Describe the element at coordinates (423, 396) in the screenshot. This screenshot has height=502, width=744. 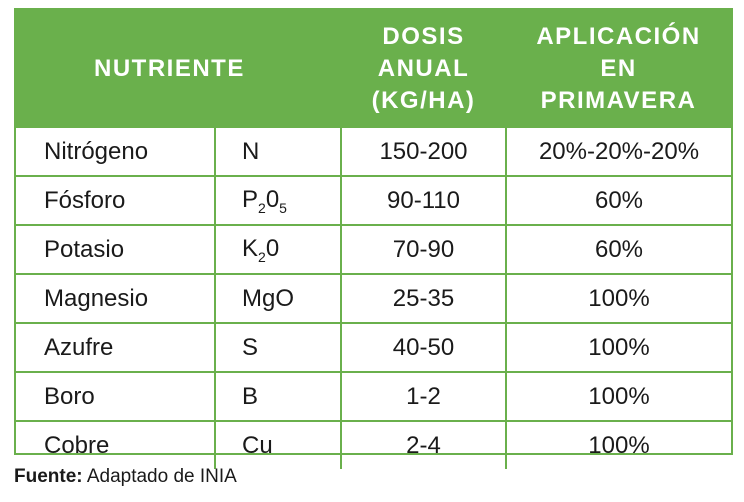
I see `annual-dose: 1-2` at that location.